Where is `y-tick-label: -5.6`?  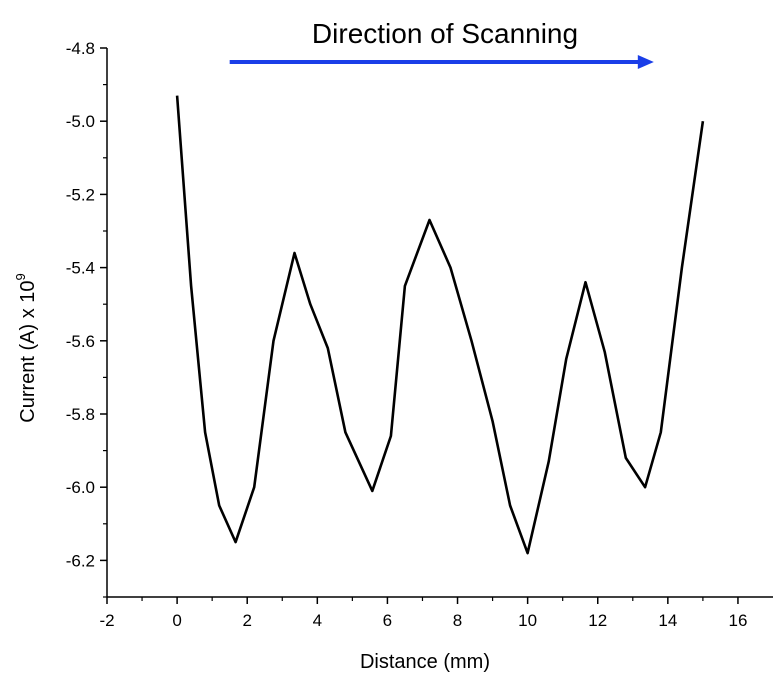 y-tick-label: -5.6 is located at coordinates (80, 341).